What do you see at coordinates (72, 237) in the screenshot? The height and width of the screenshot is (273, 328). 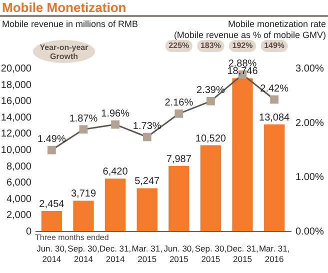 I see `text: Three months ended` at bounding box center [72, 237].